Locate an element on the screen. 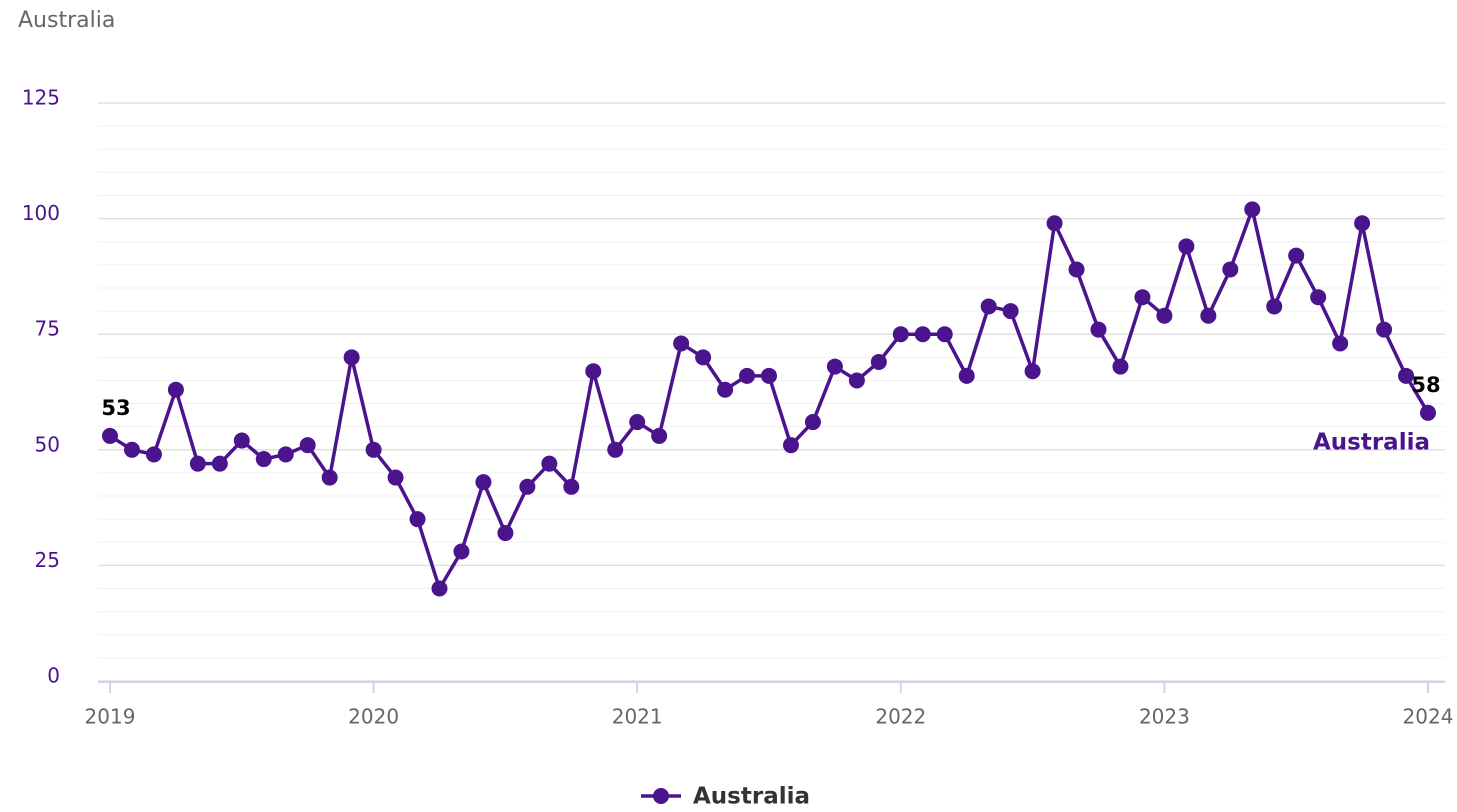 The height and width of the screenshot is (812, 1457). x-tick-label: 2024 is located at coordinates (1428, 717).